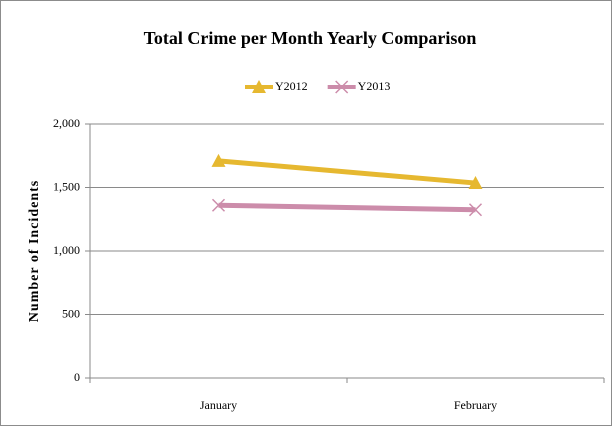 This screenshot has width=613, height=427. What do you see at coordinates (310, 38) in the screenshot?
I see `chart-title: Total Crime per Month Yearly Comparison` at bounding box center [310, 38].